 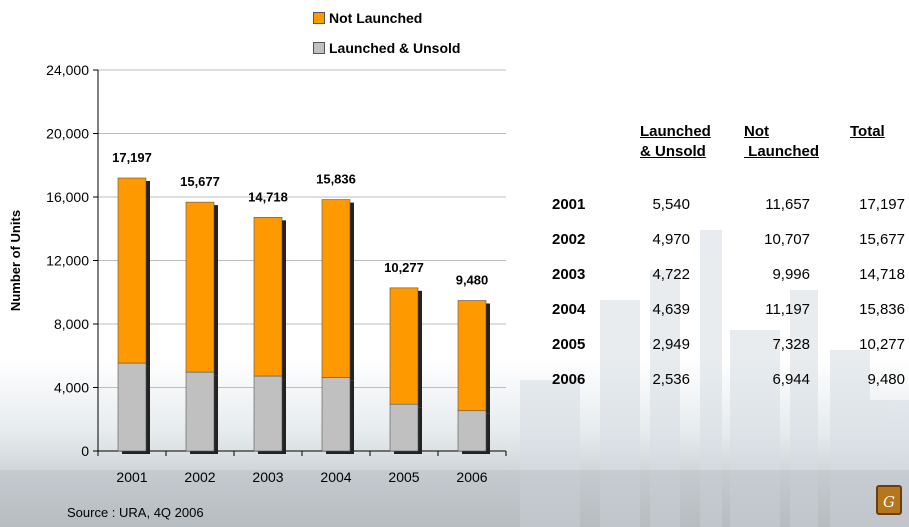 I want to click on table-cell-total: 10,277, so click(x=882, y=344).